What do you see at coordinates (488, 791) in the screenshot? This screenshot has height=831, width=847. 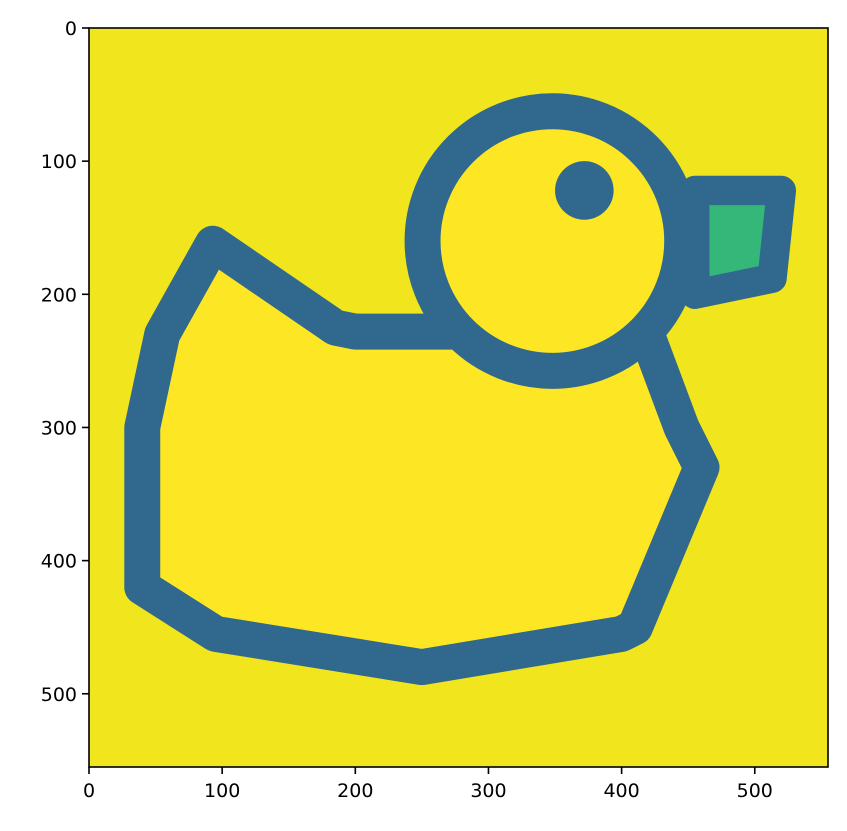 I see `x-tick-label: 300` at bounding box center [488, 791].